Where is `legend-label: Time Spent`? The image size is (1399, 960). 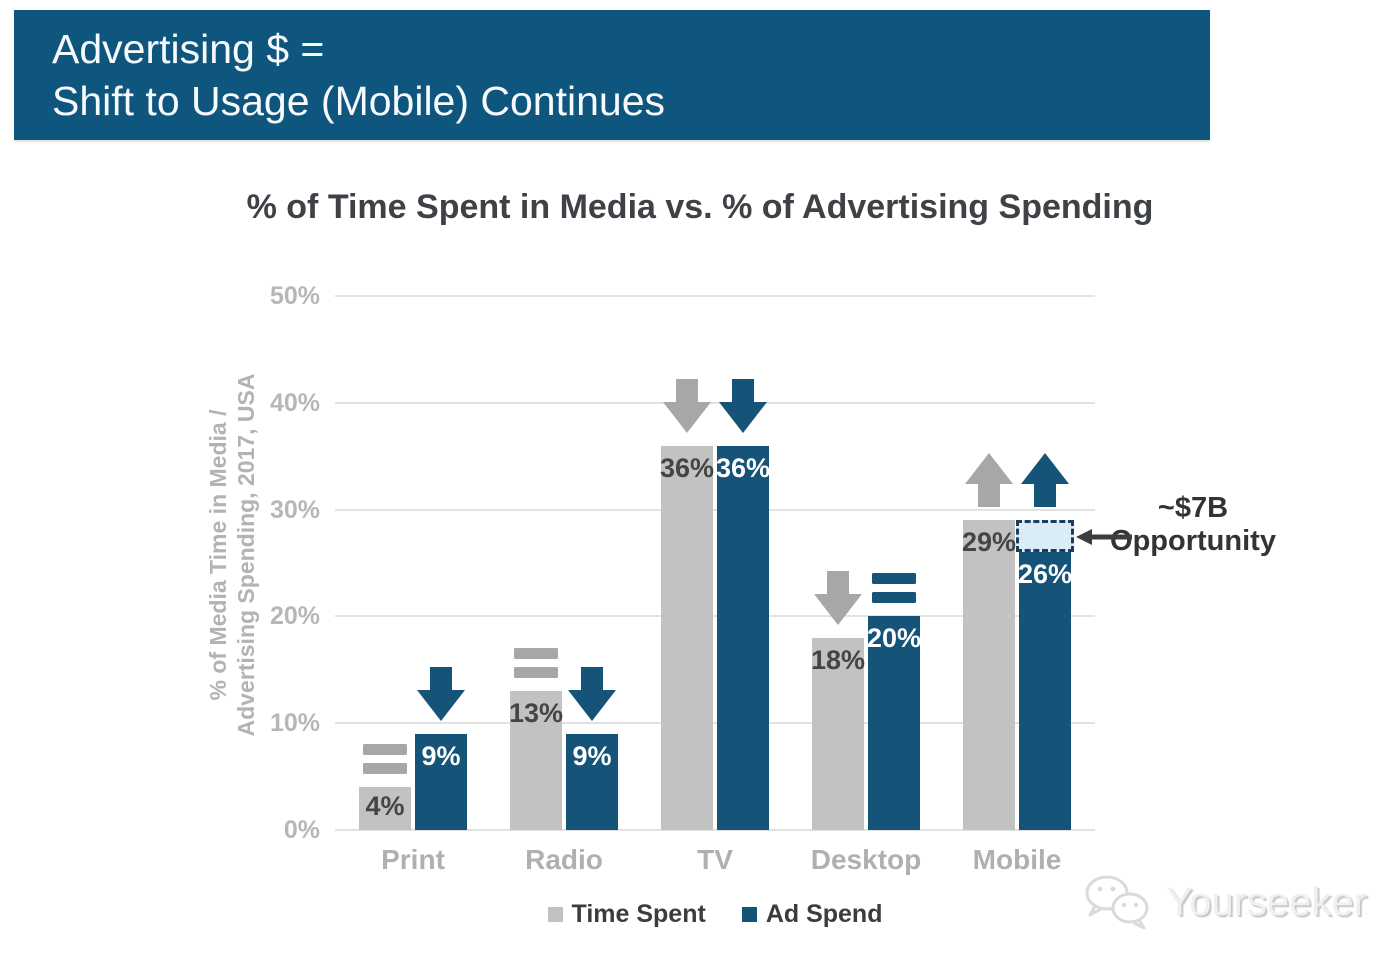 legend-label: Time Spent is located at coordinates (638, 914).